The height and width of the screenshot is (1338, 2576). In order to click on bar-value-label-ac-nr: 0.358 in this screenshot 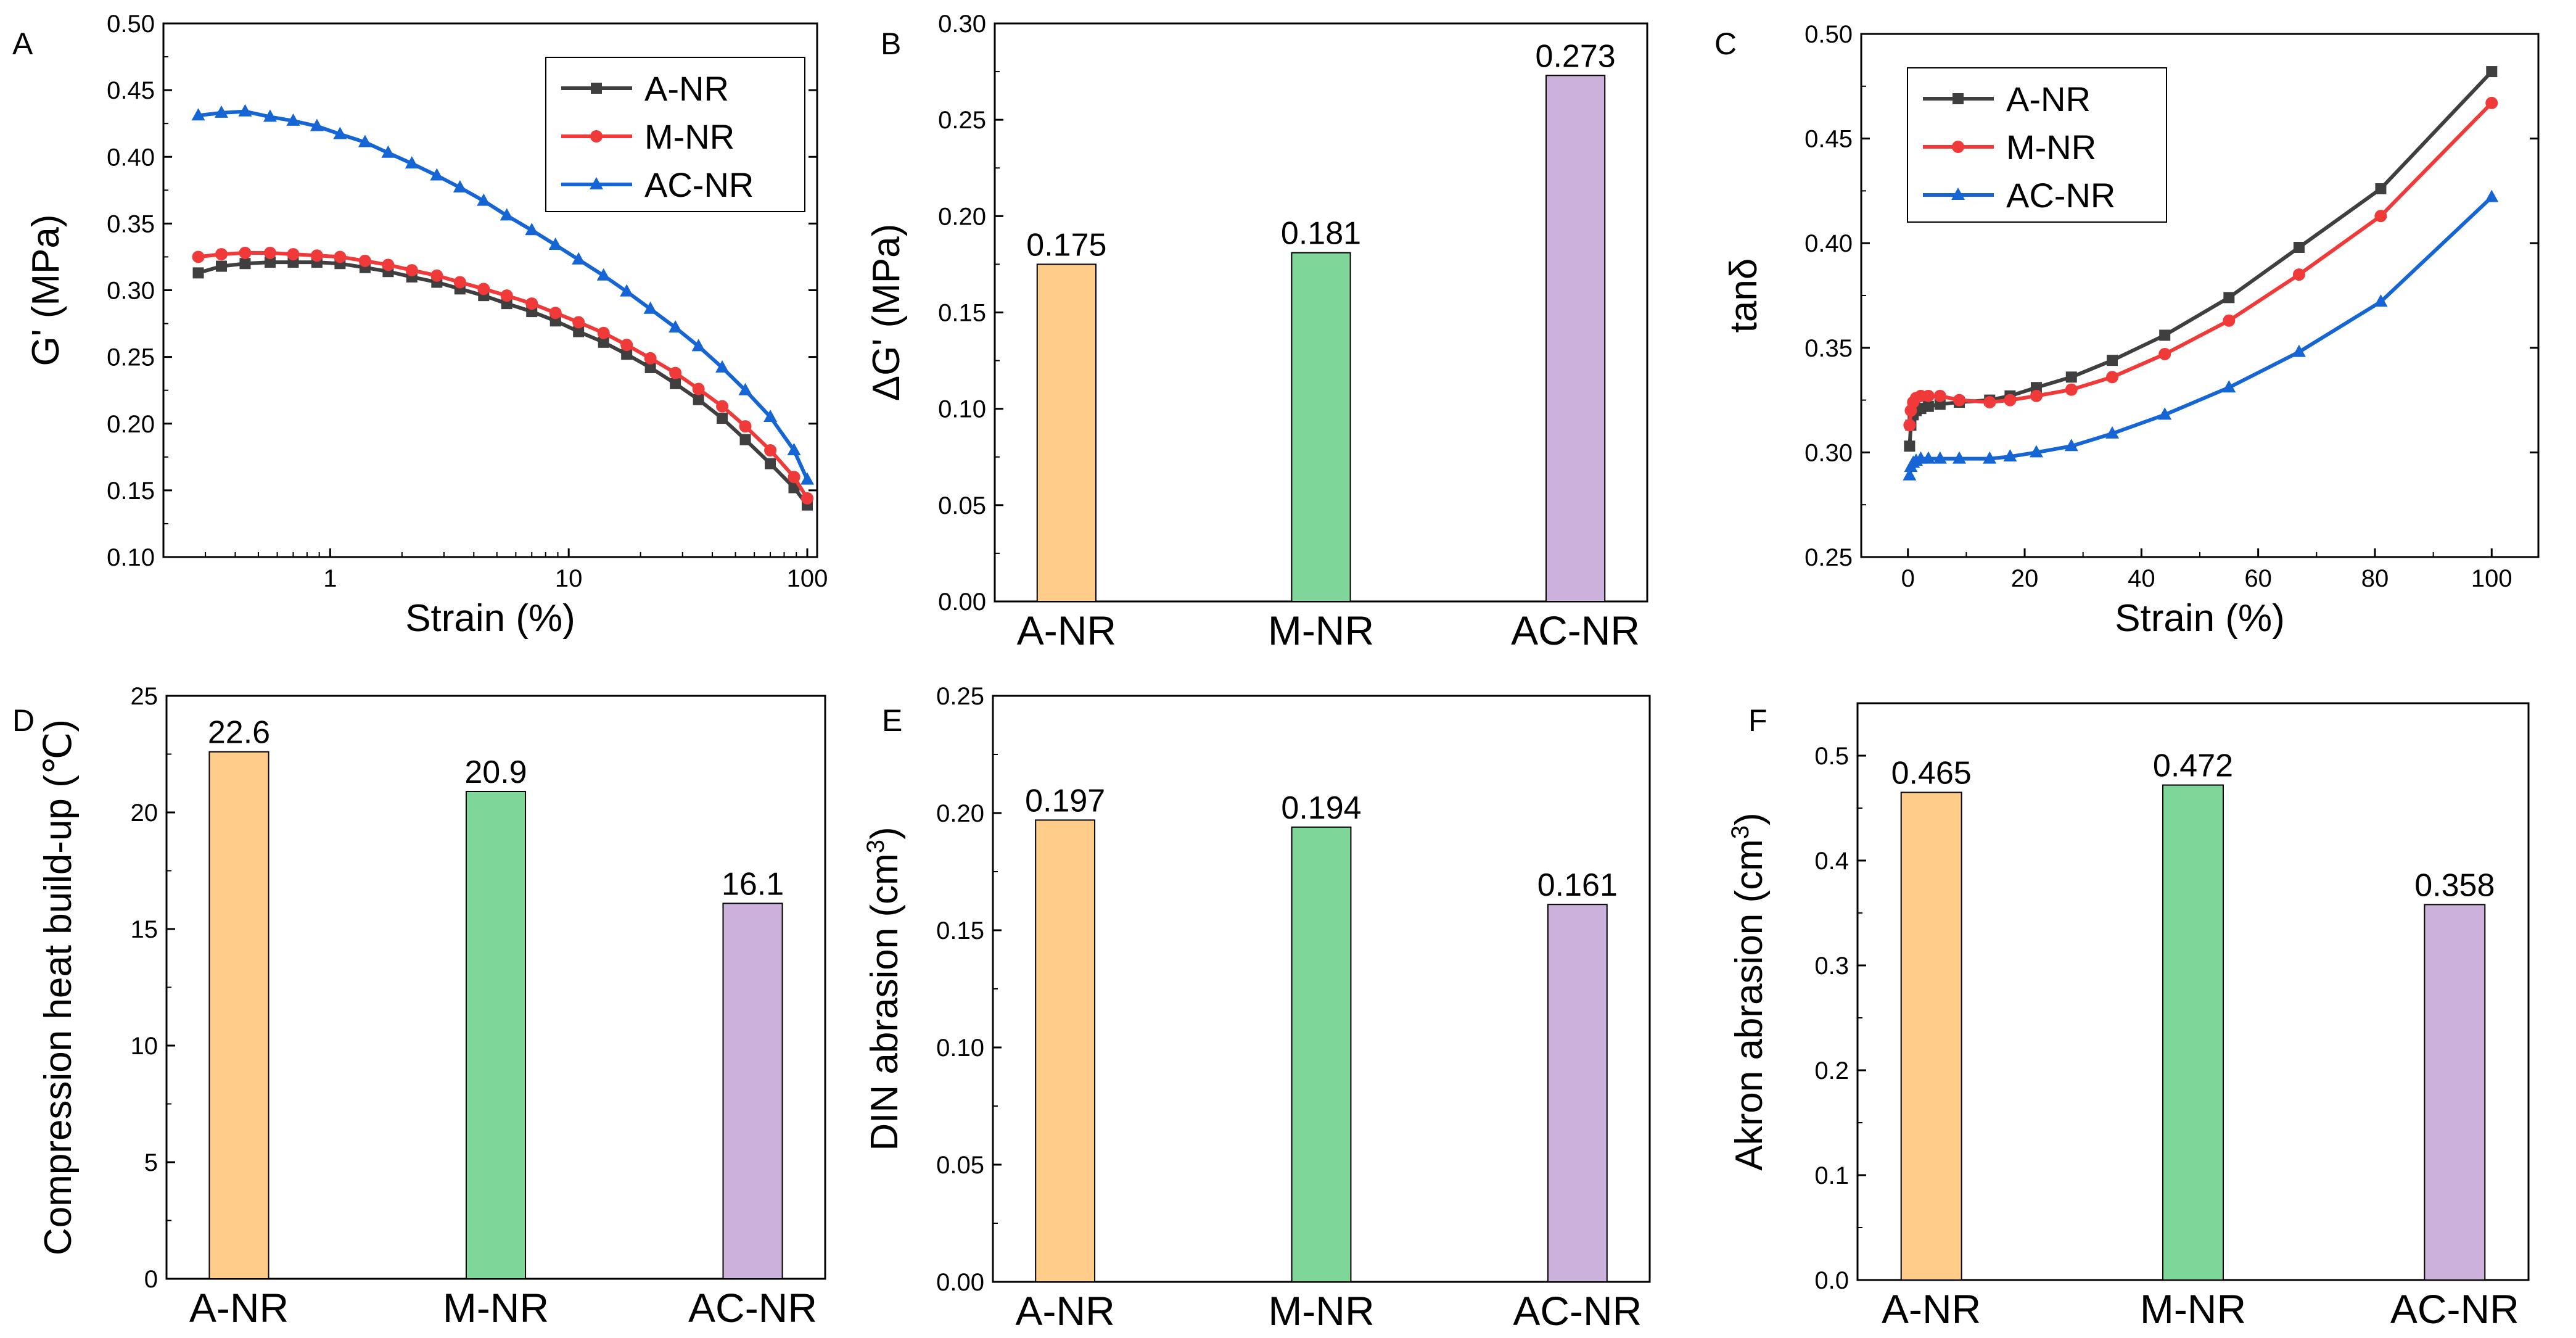, I will do `click(2454, 885)`.